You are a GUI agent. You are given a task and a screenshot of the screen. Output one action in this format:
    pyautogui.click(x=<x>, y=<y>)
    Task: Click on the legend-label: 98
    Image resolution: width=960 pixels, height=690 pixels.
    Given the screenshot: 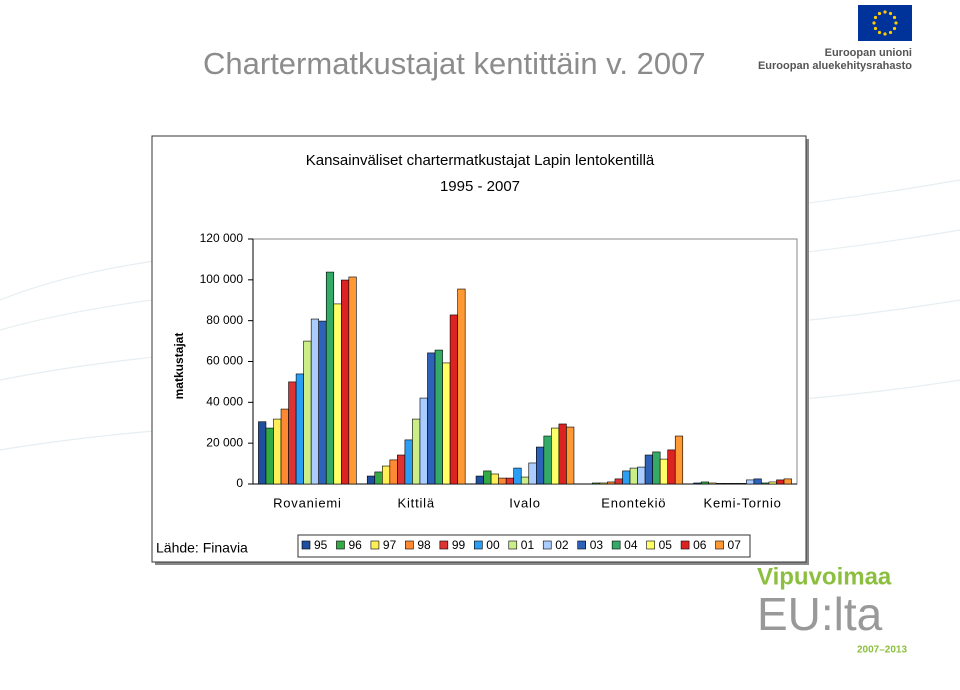 What is the action you would take?
    pyautogui.click(x=424, y=545)
    